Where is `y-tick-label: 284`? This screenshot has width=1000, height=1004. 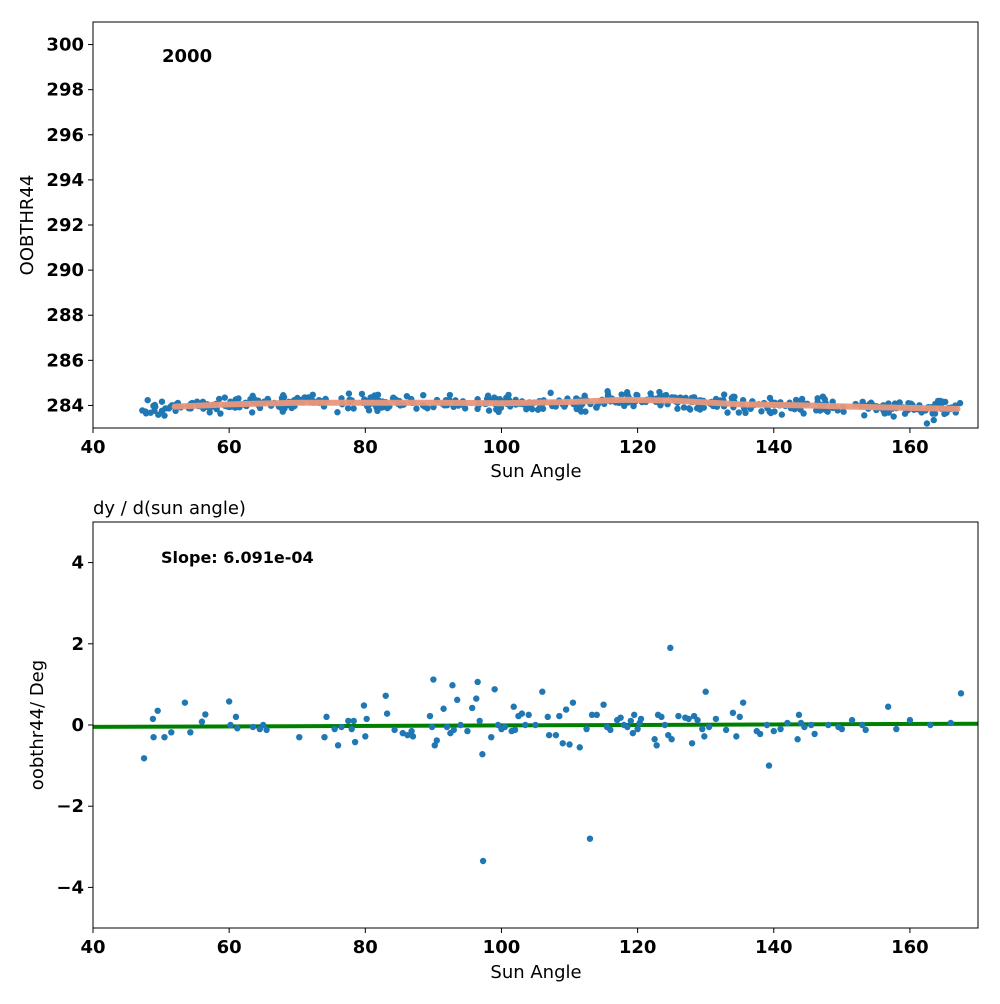 y-tick-label: 284 is located at coordinates (65, 405).